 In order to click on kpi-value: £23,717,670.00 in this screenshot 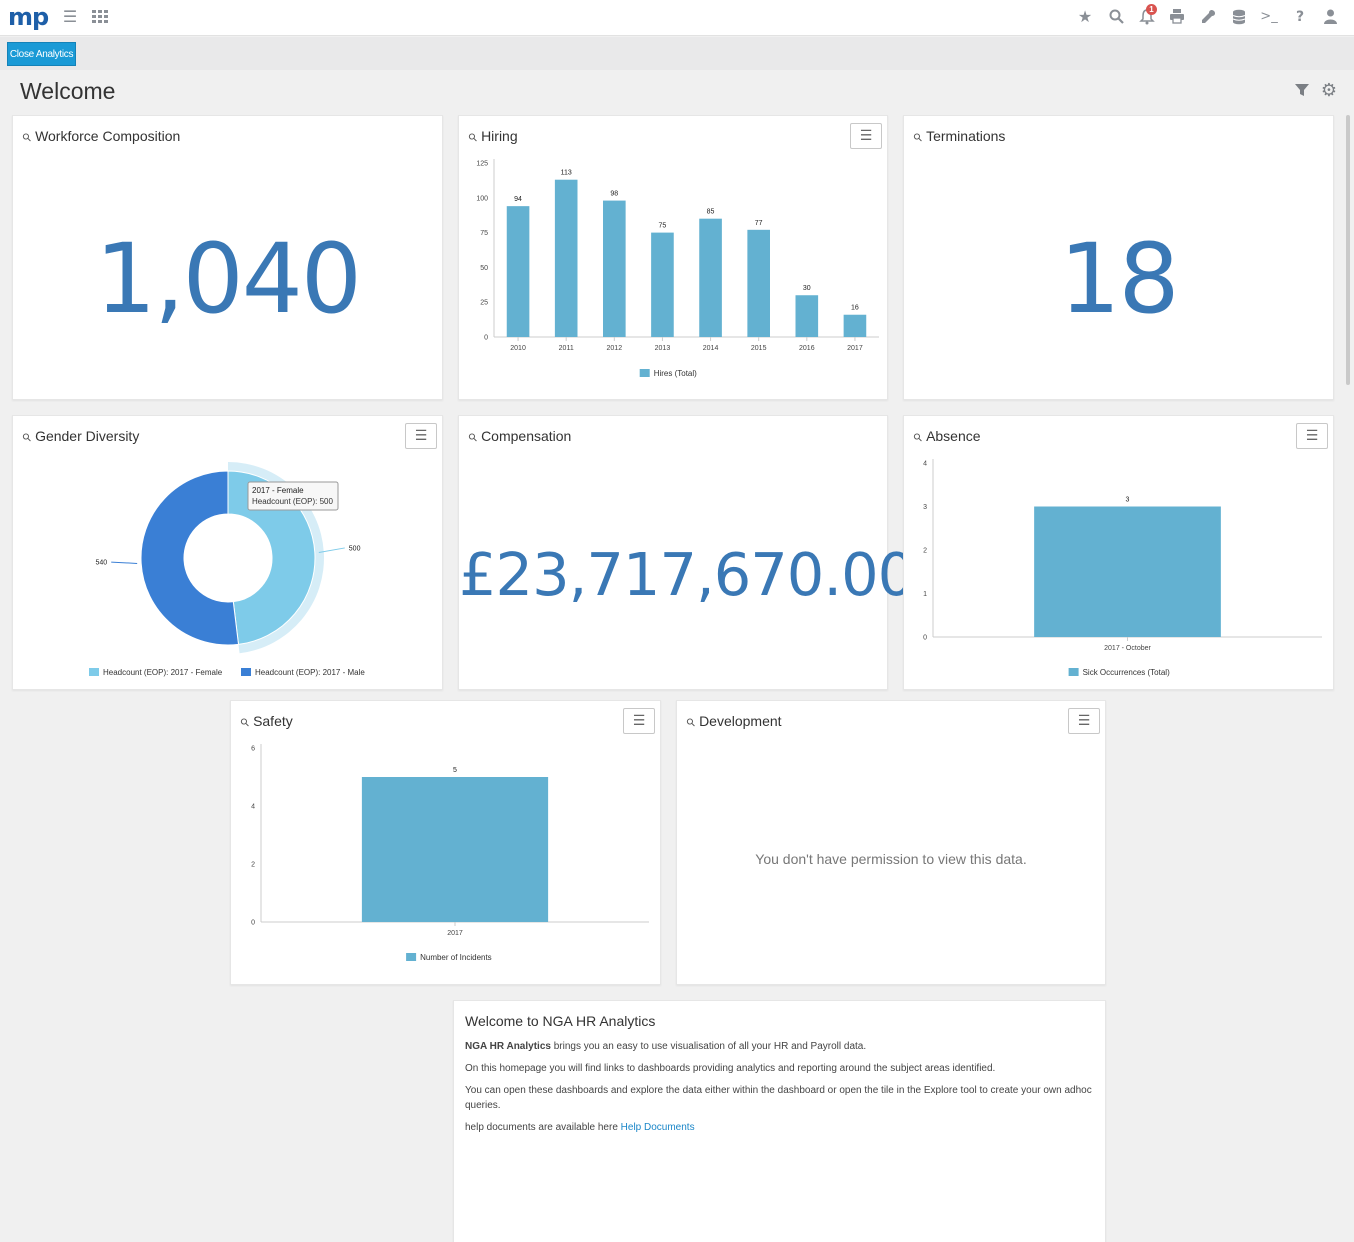, I will do `click(687, 574)`.